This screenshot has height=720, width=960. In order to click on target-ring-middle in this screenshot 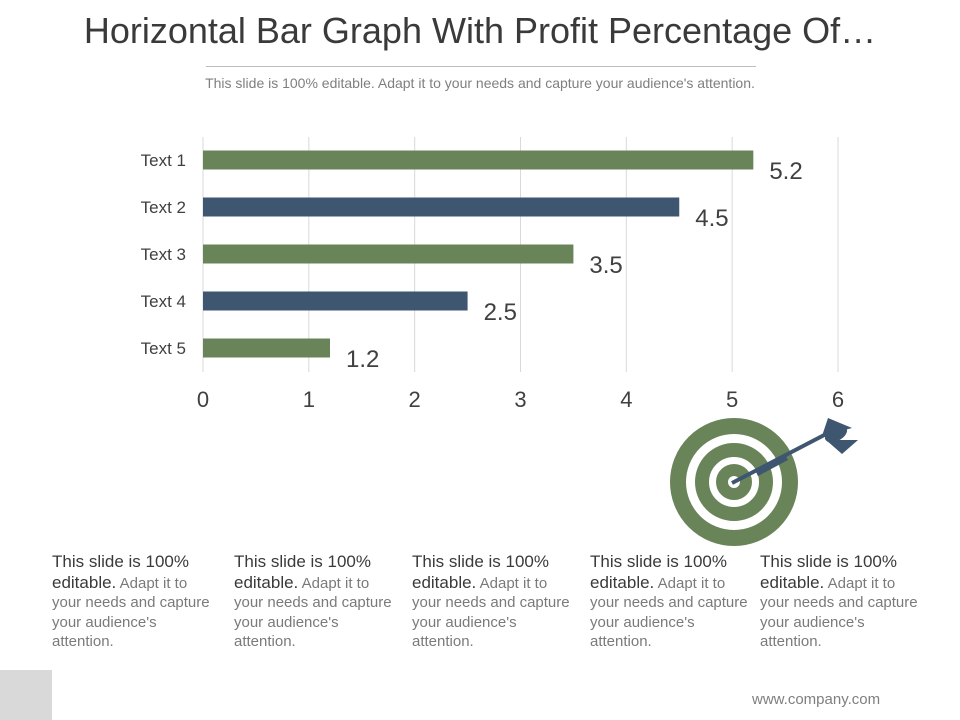, I will do `click(734, 482)`.